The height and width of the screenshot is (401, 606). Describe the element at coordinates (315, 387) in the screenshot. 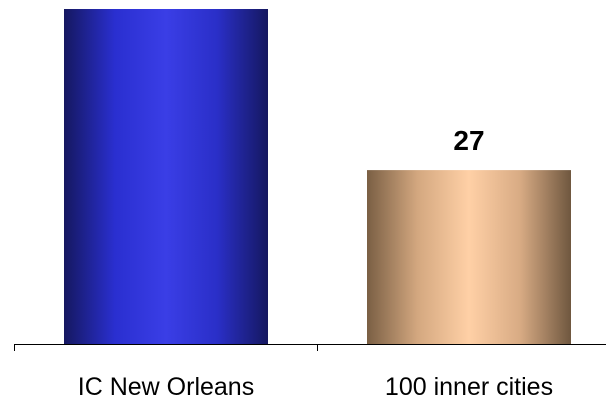

I see `category-labels: IC New Orleans 100 inner cities` at that location.